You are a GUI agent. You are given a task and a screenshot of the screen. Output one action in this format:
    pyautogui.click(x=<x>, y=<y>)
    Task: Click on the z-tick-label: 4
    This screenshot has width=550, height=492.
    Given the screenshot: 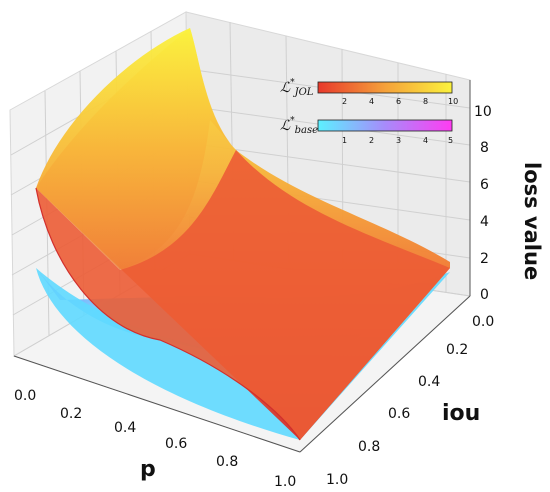 What is the action you would take?
    pyautogui.click(x=484, y=222)
    